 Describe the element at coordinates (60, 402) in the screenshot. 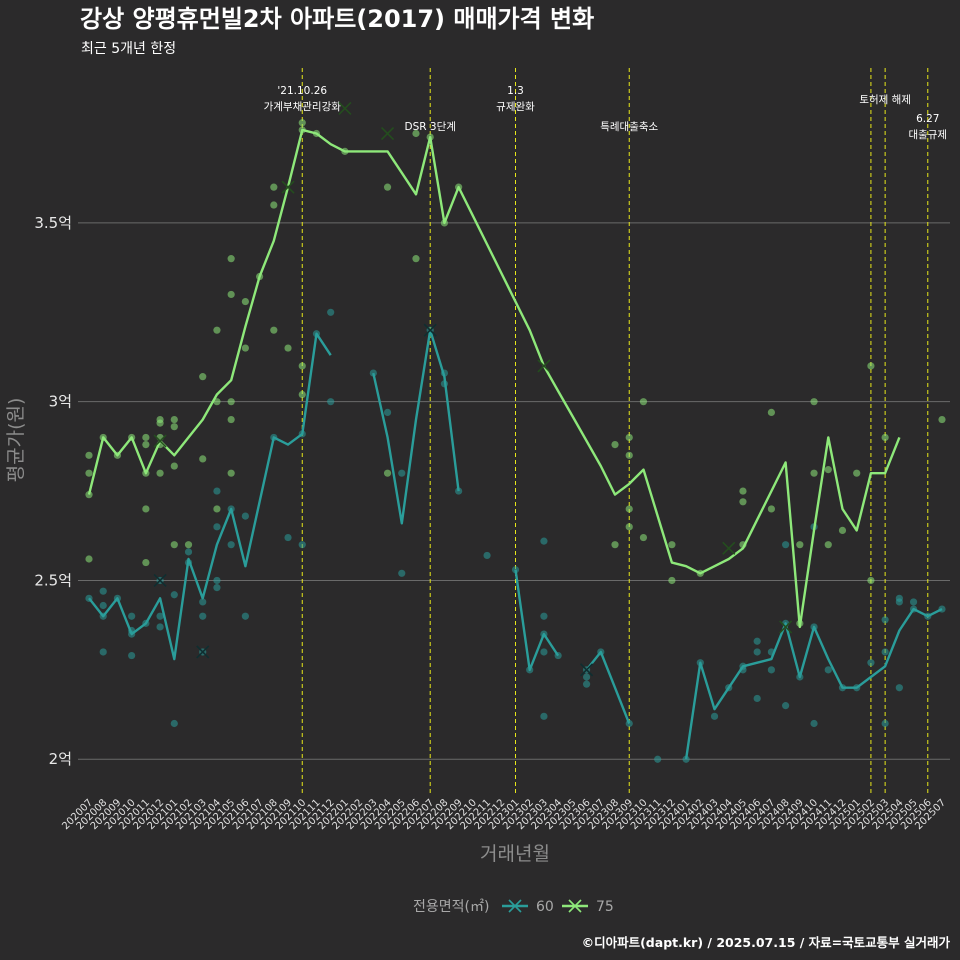

I see `y-tick-label: 3억` at that location.